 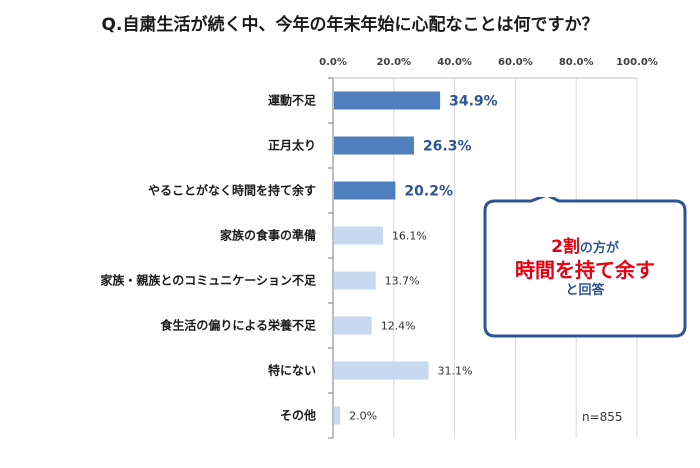 What do you see at coordinates (350, 25) in the screenshot?
I see `chart-title: Q.自粛生活が続く中、今年の年末年始に心配なことは何ですか？` at bounding box center [350, 25].